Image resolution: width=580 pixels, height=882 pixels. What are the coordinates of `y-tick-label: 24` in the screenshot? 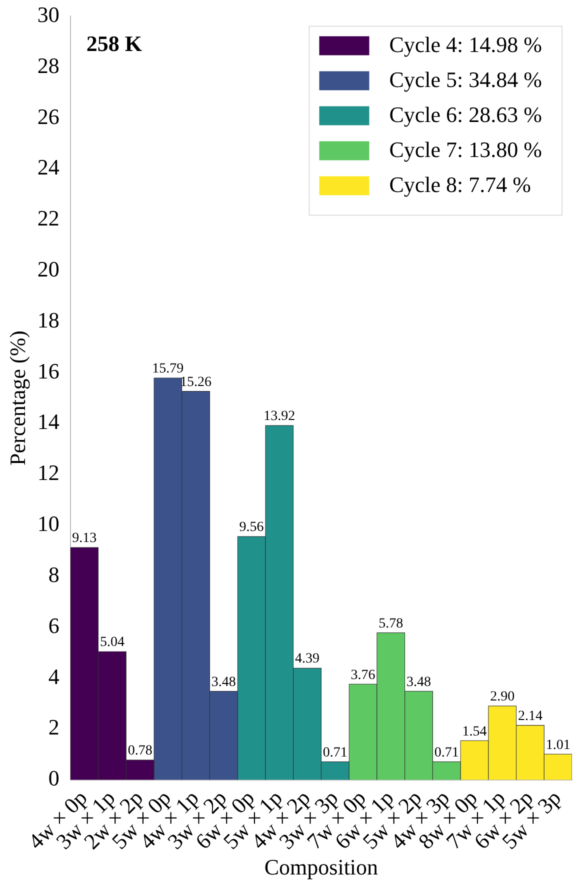 It's located at (48, 167).